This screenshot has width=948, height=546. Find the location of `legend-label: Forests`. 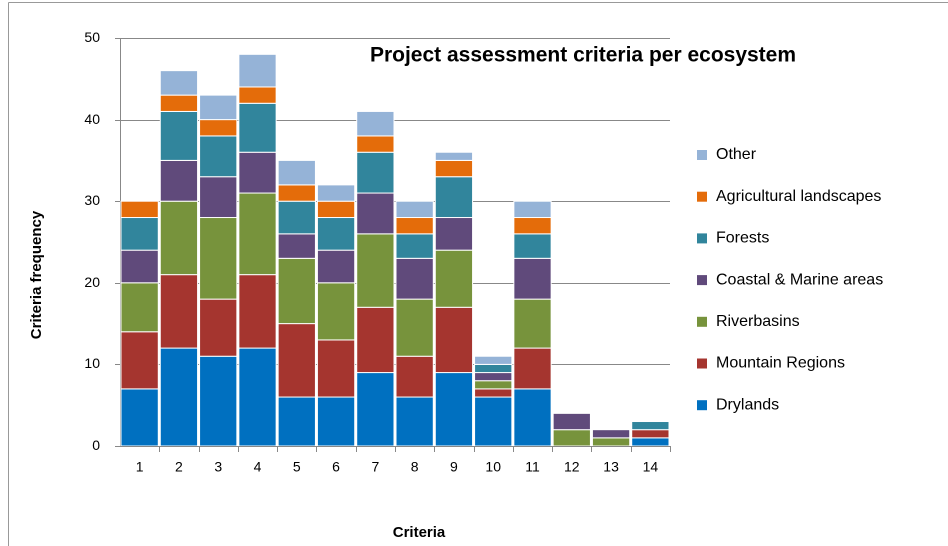

legend-label: Forests is located at coordinates (742, 238).